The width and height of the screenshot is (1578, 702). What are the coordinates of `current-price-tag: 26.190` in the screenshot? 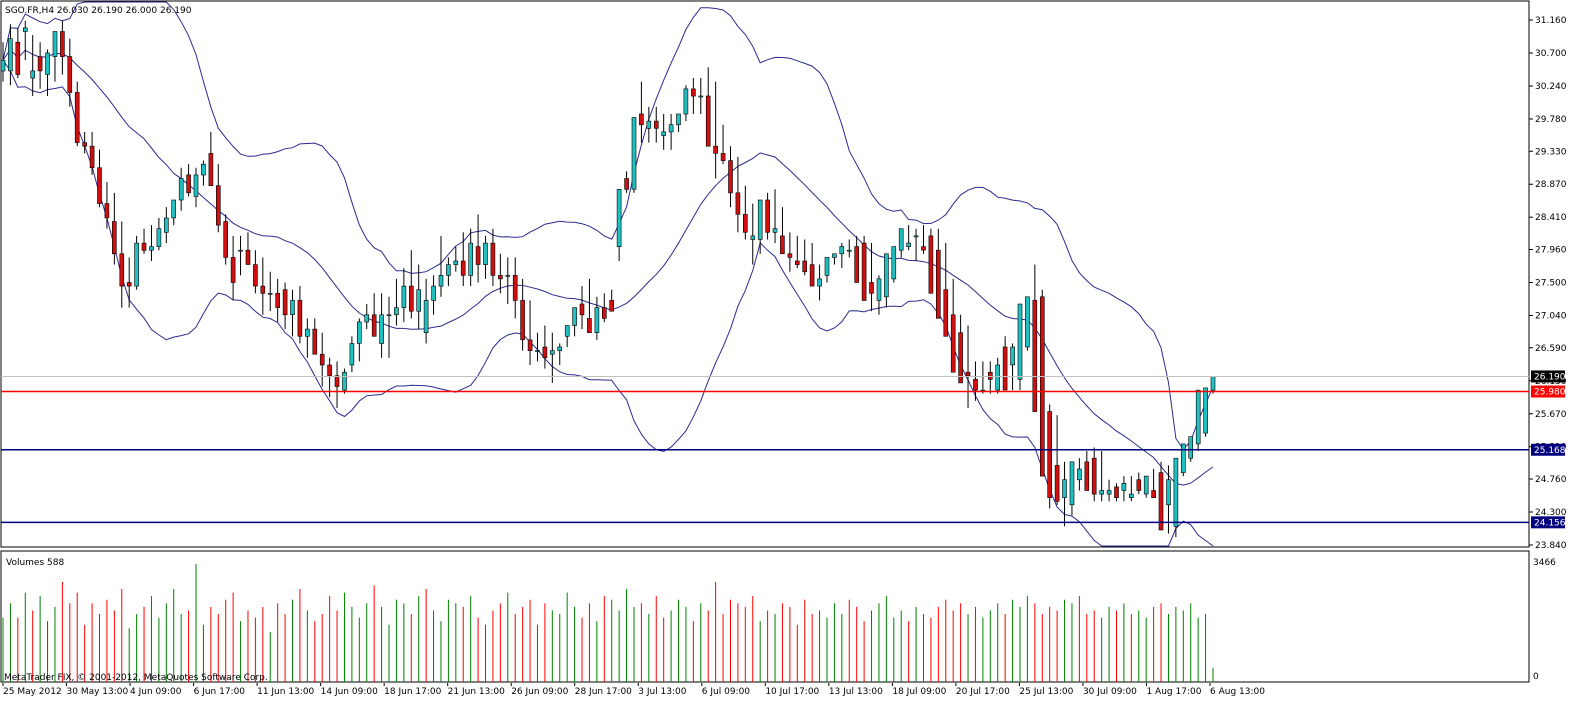 It's located at (1550, 377).